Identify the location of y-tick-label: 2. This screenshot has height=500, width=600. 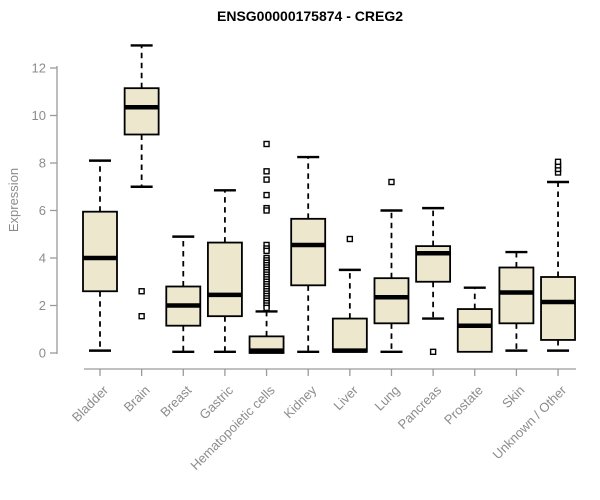
(42, 305).